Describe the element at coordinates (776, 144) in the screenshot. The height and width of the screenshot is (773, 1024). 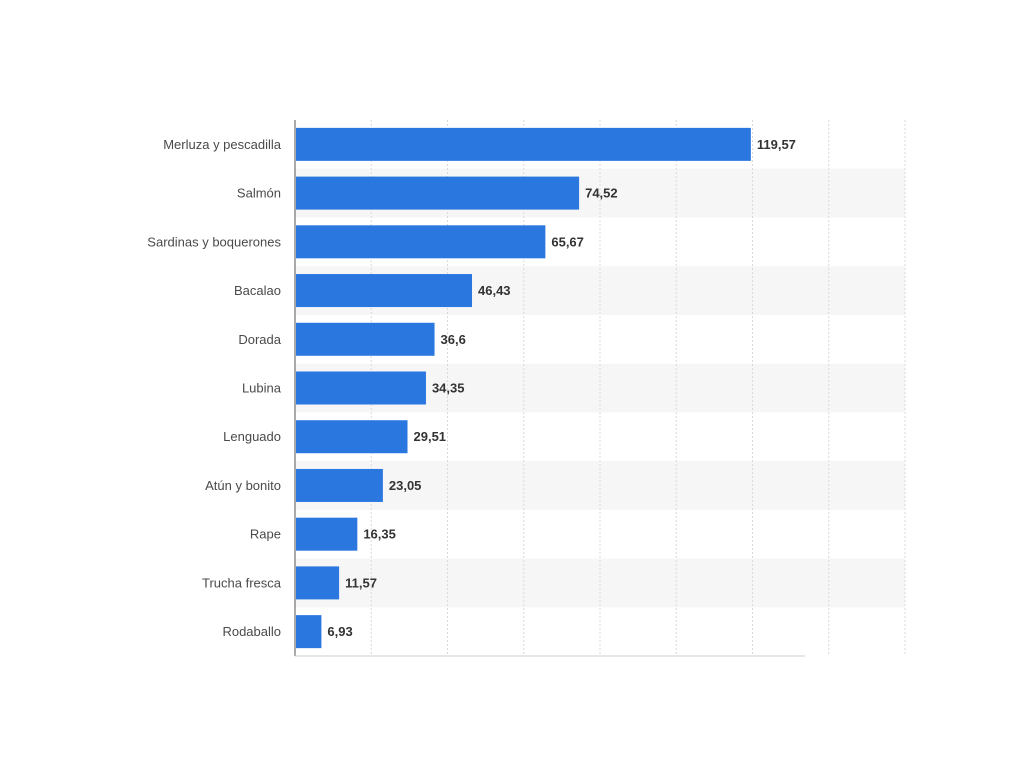
I see `data-label: 119,57` at that location.